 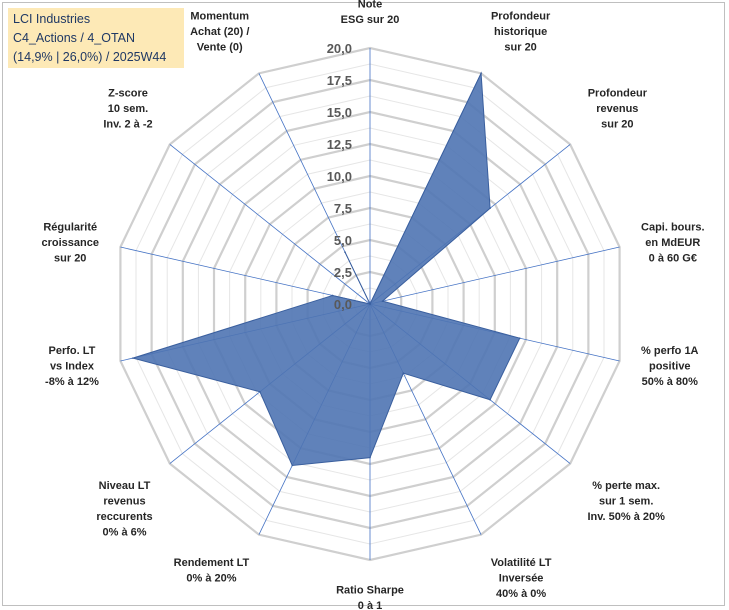 I want to click on axis-label-line: 0% à 6%, so click(x=125, y=532).